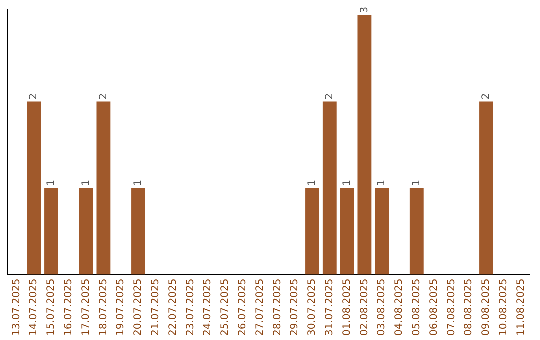 The height and width of the screenshot is (340, 540). What do you see at coordinates (364, 10) in the screenshot?
I see `data-label: 3` at bounding box center [364, 10].